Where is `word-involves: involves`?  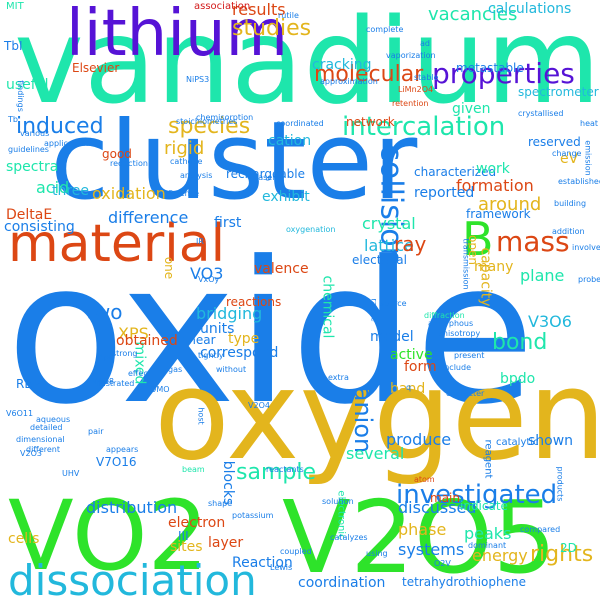 word-involves: involves is located at coordinates (586, 247).